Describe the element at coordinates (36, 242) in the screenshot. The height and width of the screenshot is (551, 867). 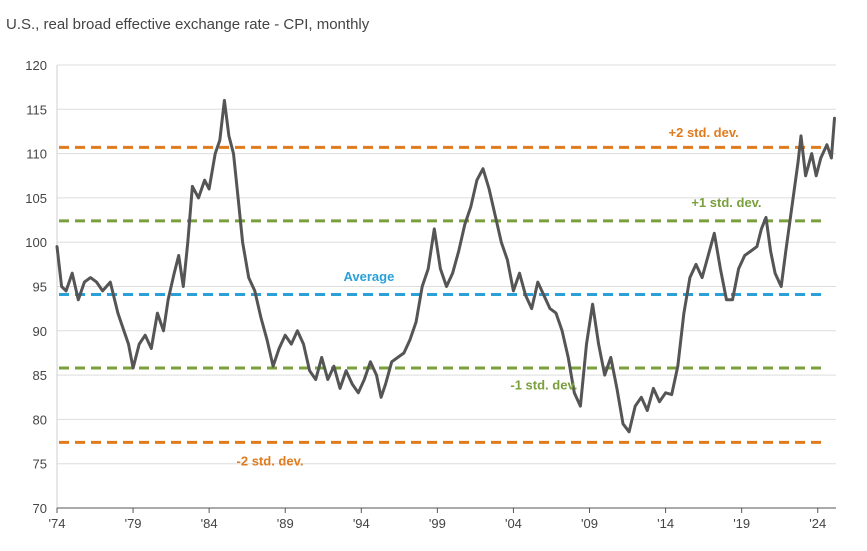
I see `y-tick-label: 100` at that location.